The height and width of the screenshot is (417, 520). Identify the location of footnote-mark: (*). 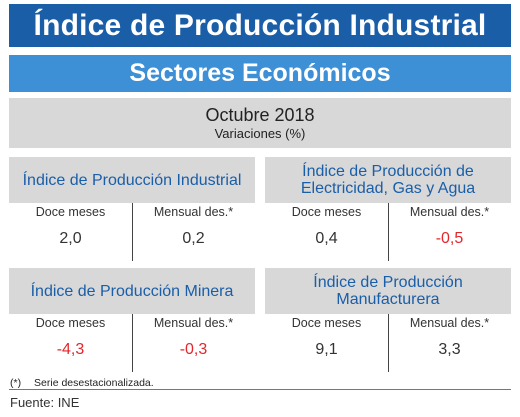
(16, 383).